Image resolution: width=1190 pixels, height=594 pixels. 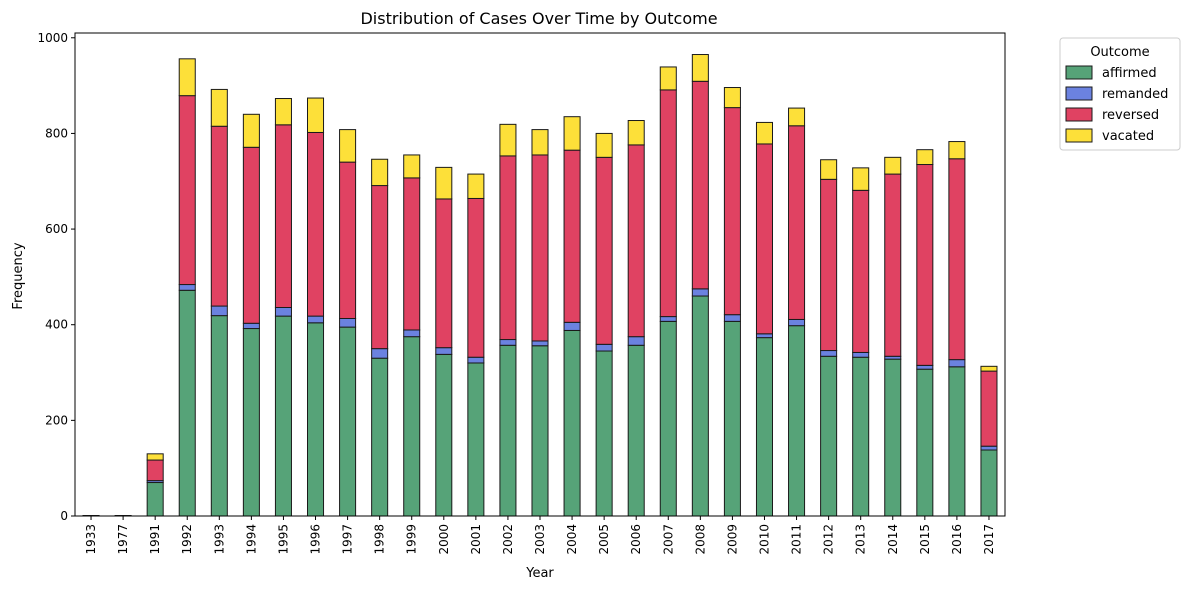 What do you see at coordinates (283, 539) in the screenshot?
I see `x-tick-label: 1995` at bounding box center [283, 539].